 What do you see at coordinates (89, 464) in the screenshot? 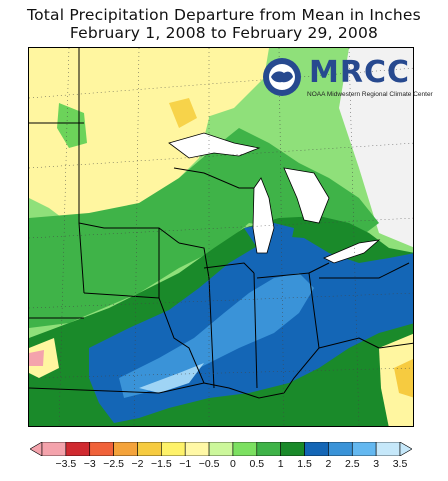
I see `legend-tick-label: −3` at bounding box center [89, 464].